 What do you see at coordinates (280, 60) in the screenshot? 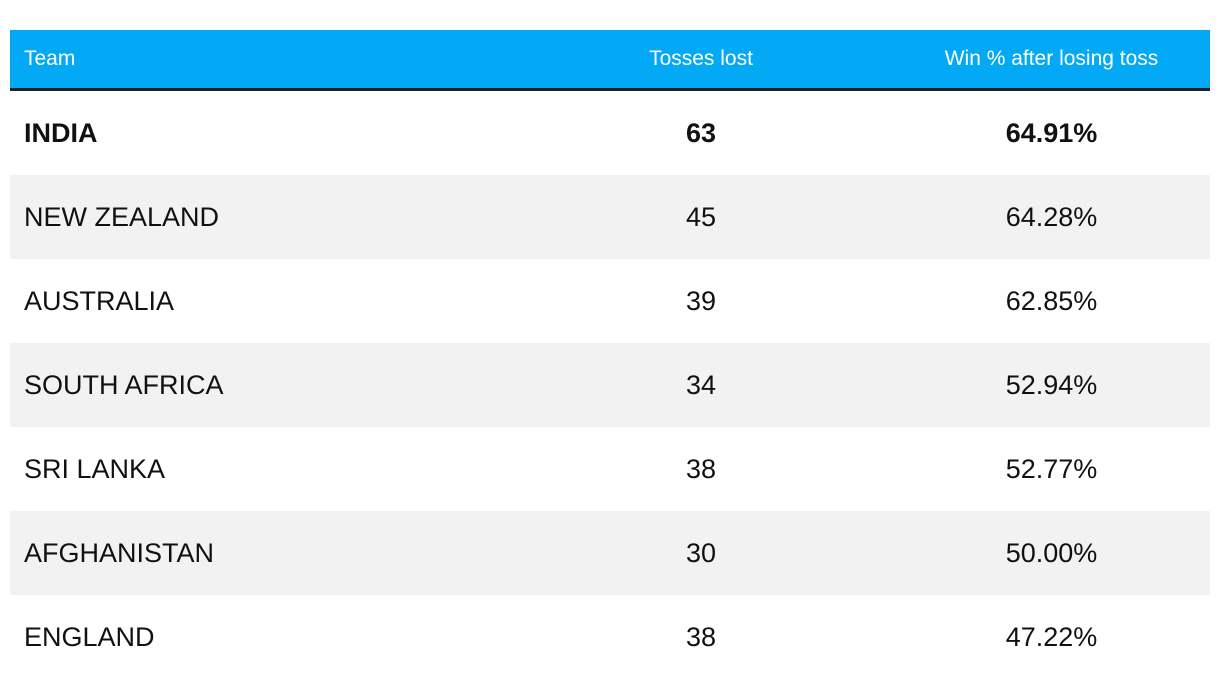
I see `column-header: Team` at bounding box center [280, 60].